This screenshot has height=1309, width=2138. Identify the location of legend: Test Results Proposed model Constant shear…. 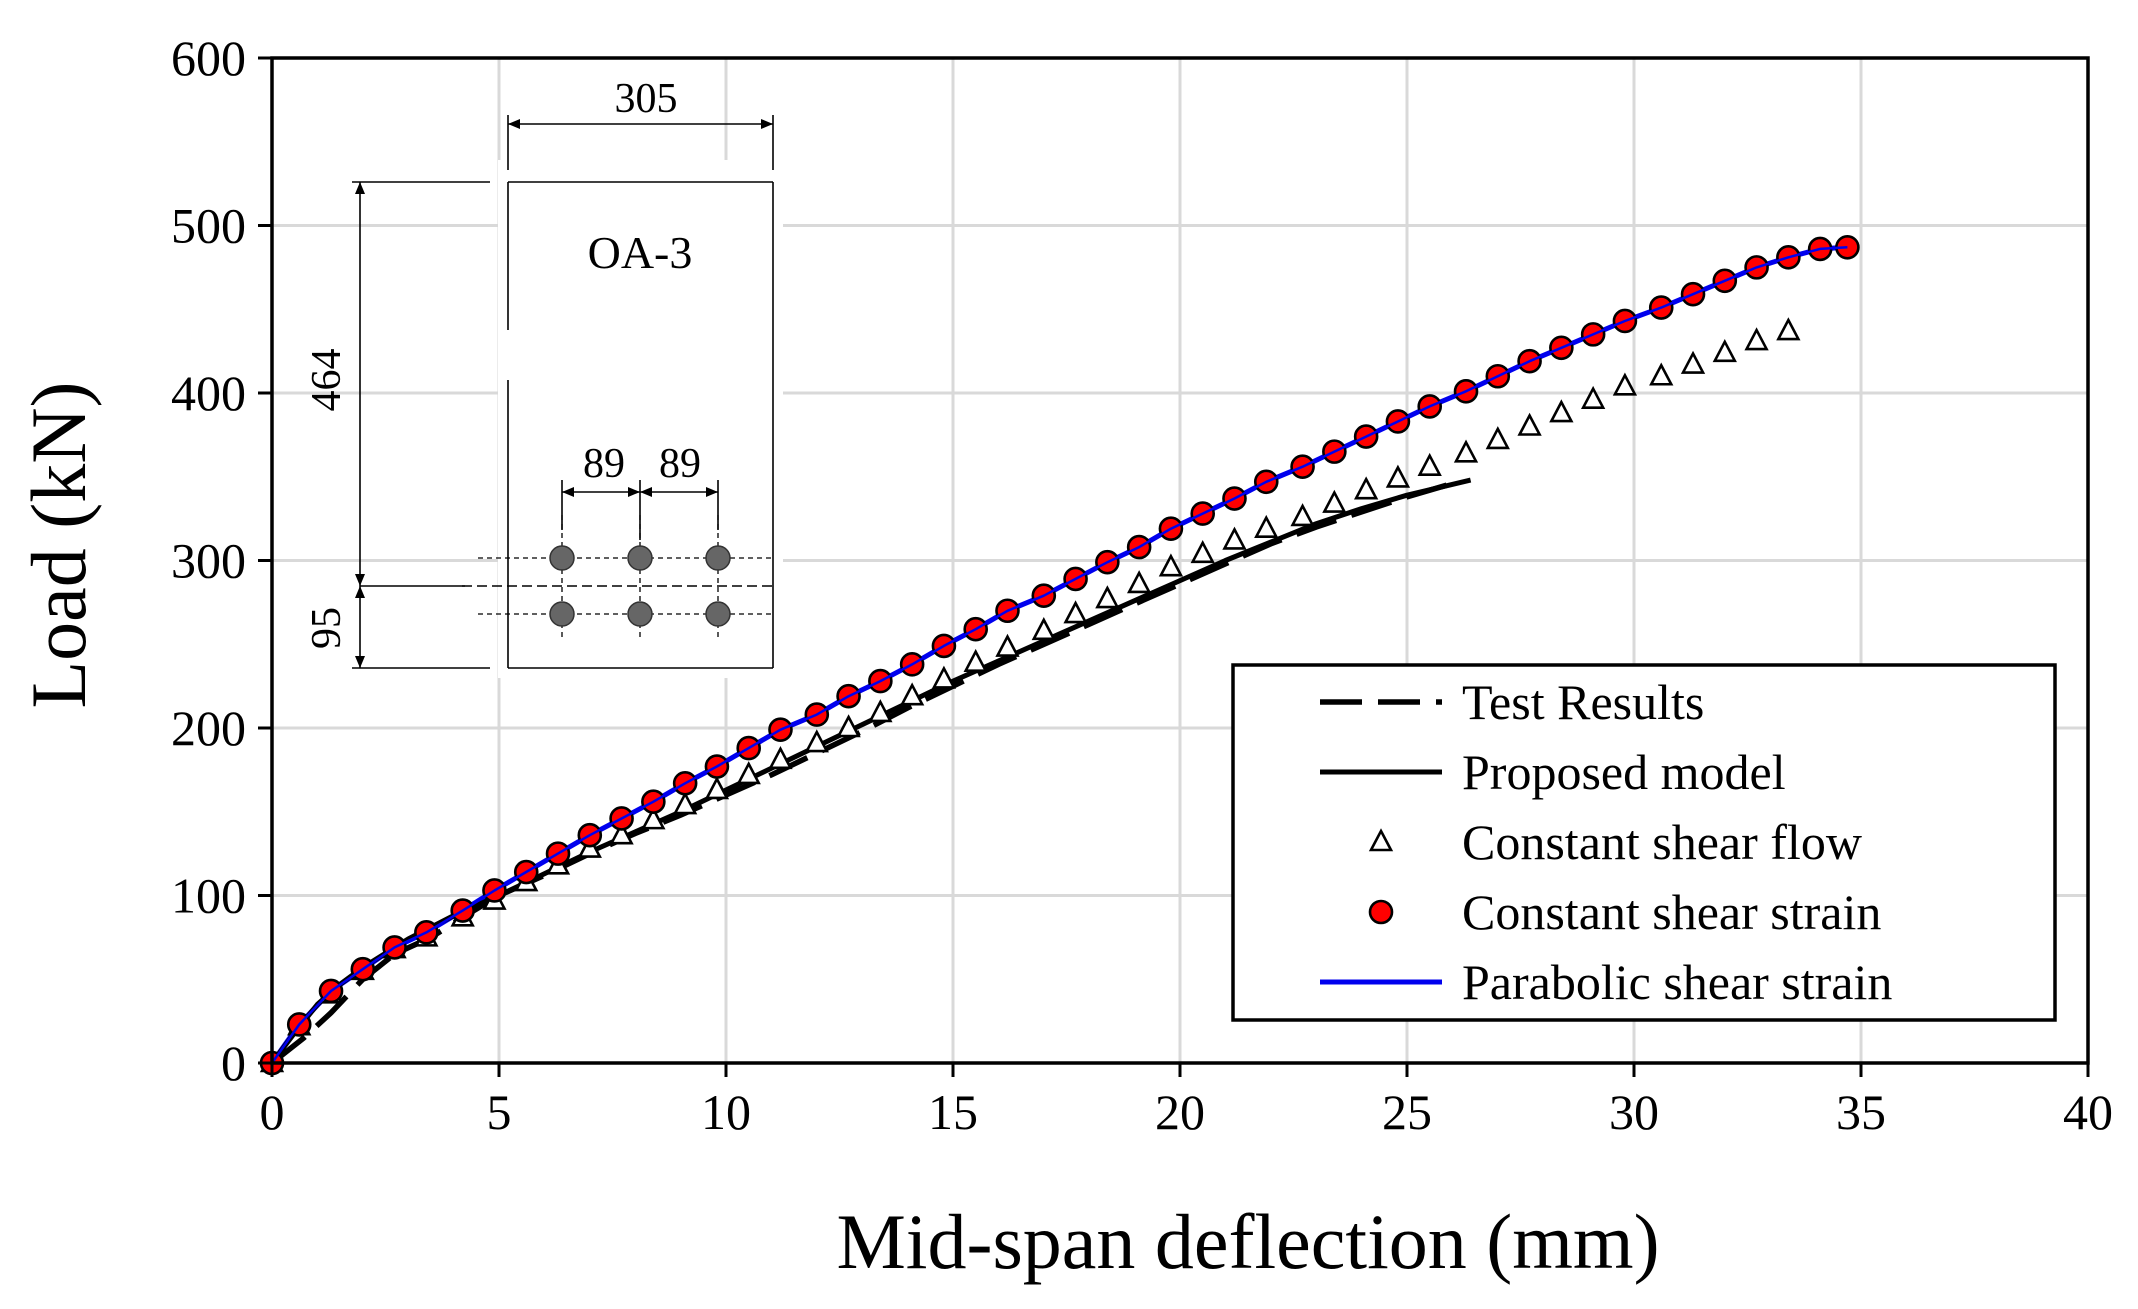
(1644, 842).